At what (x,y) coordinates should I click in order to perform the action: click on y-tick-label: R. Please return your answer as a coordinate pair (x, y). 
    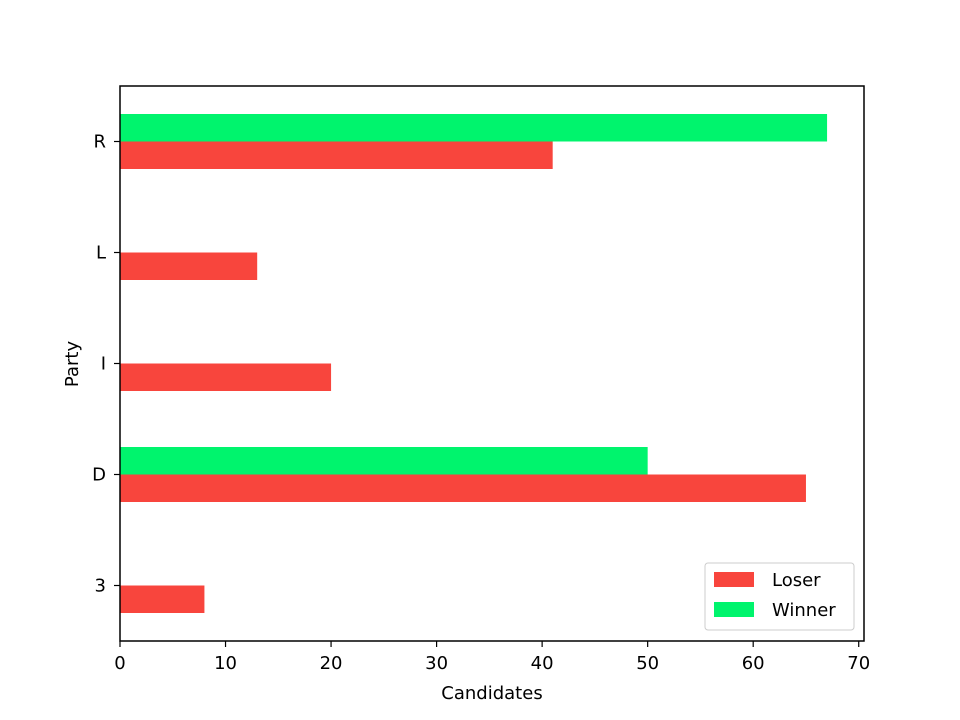
    Looking at the image, I should click on (99, 142).